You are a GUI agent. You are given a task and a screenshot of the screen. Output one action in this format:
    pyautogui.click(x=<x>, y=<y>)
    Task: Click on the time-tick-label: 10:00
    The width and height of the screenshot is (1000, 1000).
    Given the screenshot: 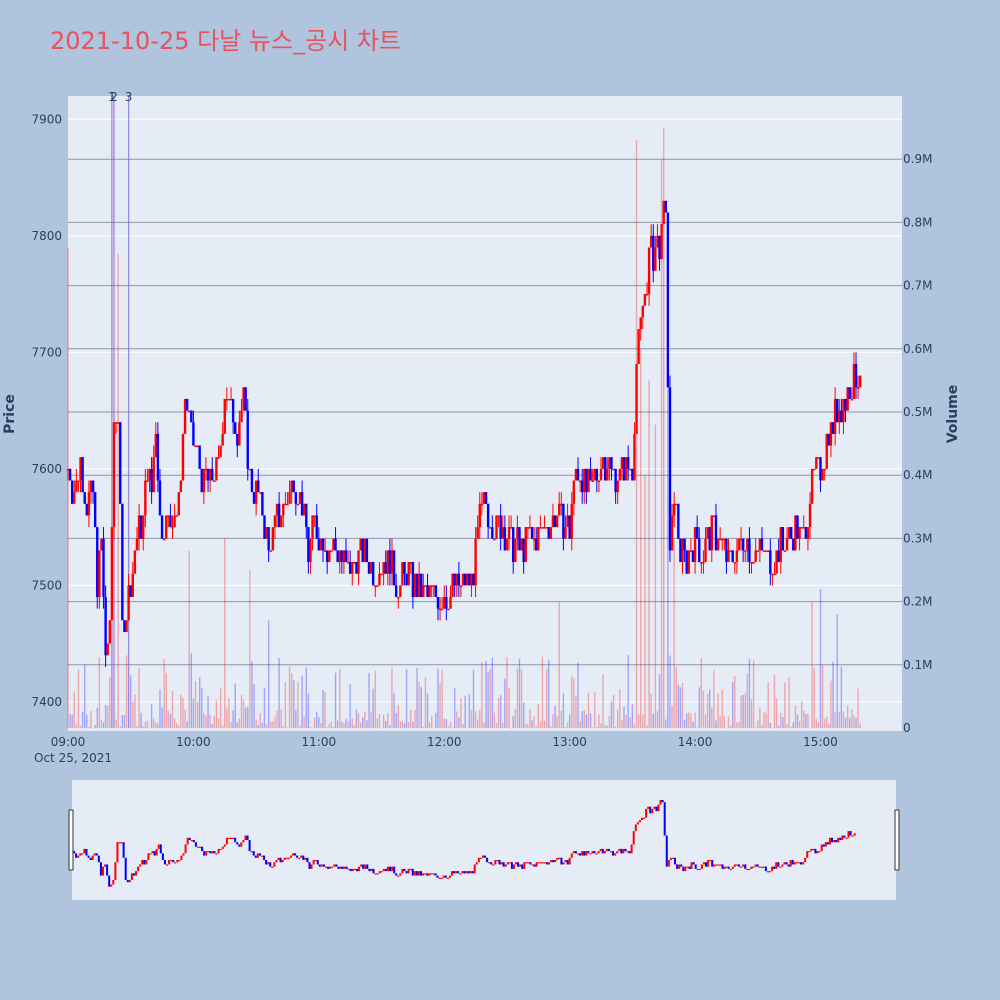 What is the action you would take?
    pyautogui.click(x=193, y=742)
    